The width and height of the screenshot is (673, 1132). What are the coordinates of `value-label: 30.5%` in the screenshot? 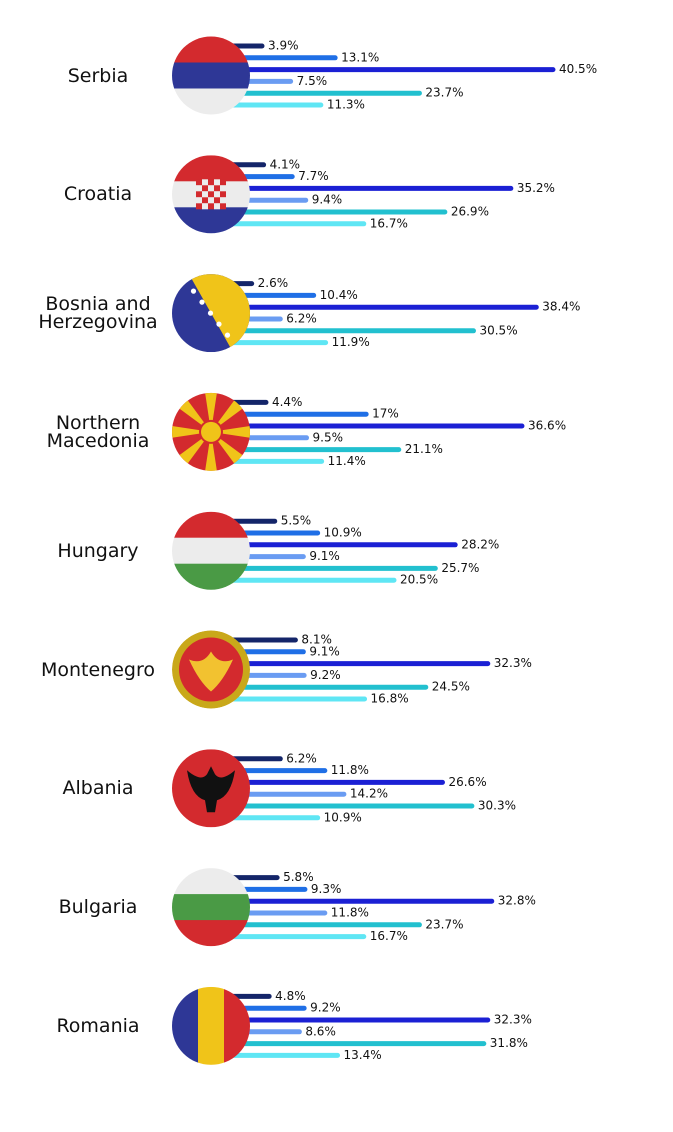 It's located at (498, 330).